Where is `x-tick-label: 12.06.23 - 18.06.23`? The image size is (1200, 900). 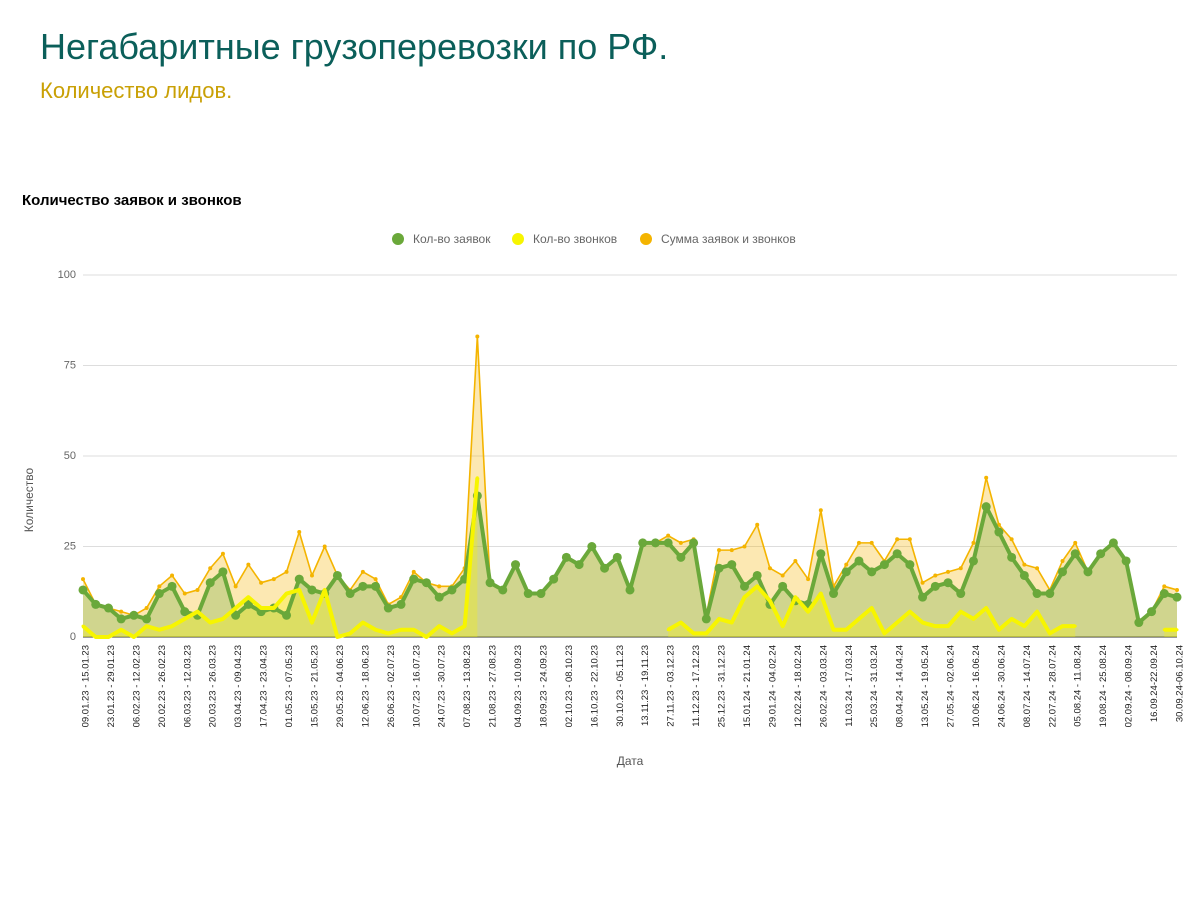
x-tick-label: 12.06.23 - 18.06.23 is located at coordinates (365, 686).